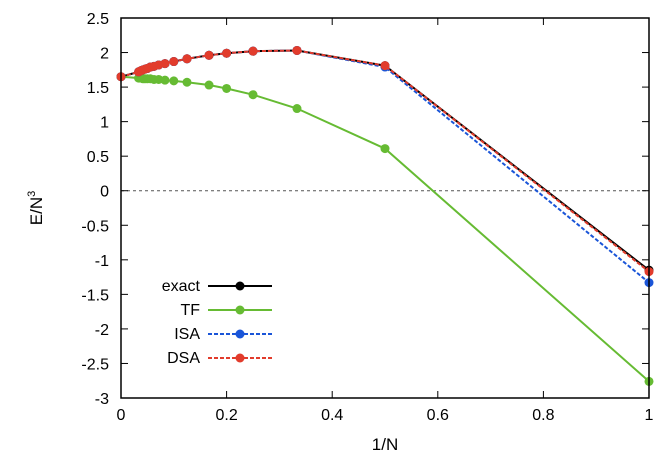  I want to click on legend-label-isa: ISA, so click(187, 334).